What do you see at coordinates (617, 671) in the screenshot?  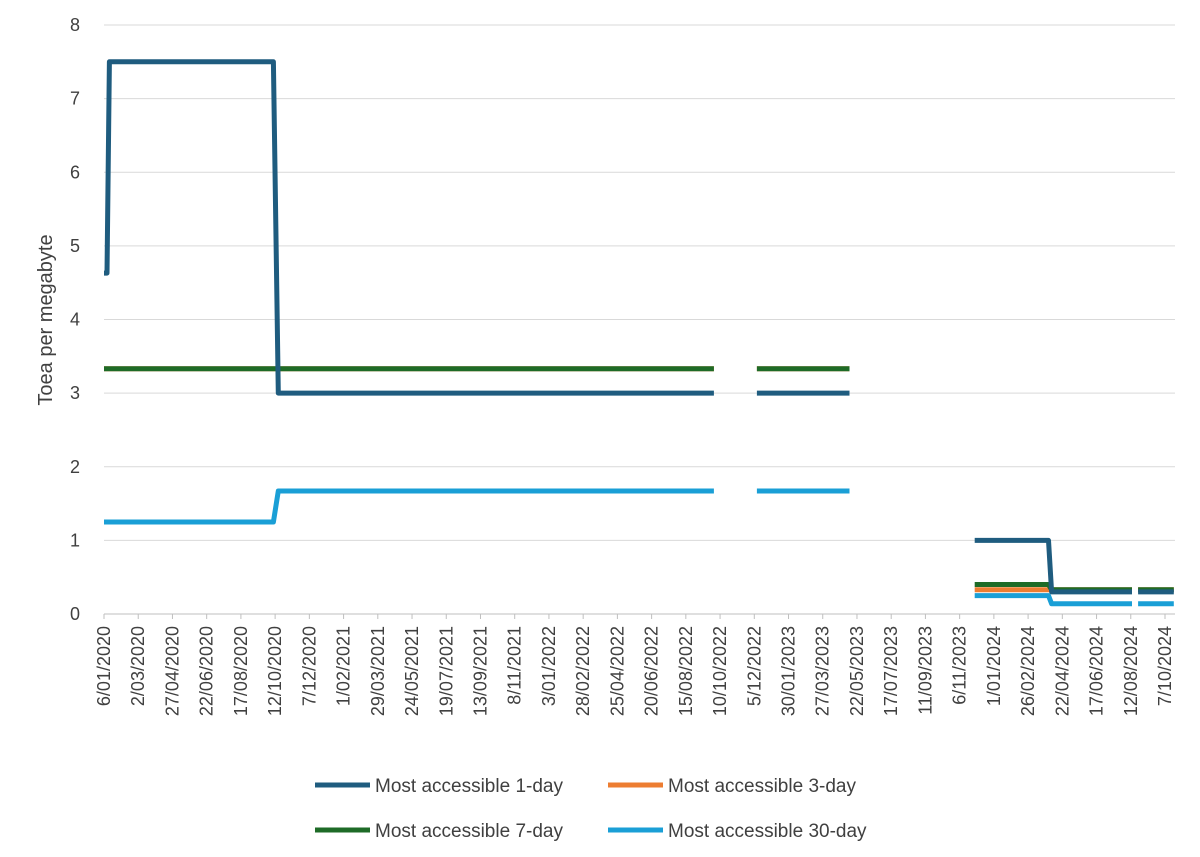 I see `x-tick-label: 25/04/2022` at bounding box center [617, 671].